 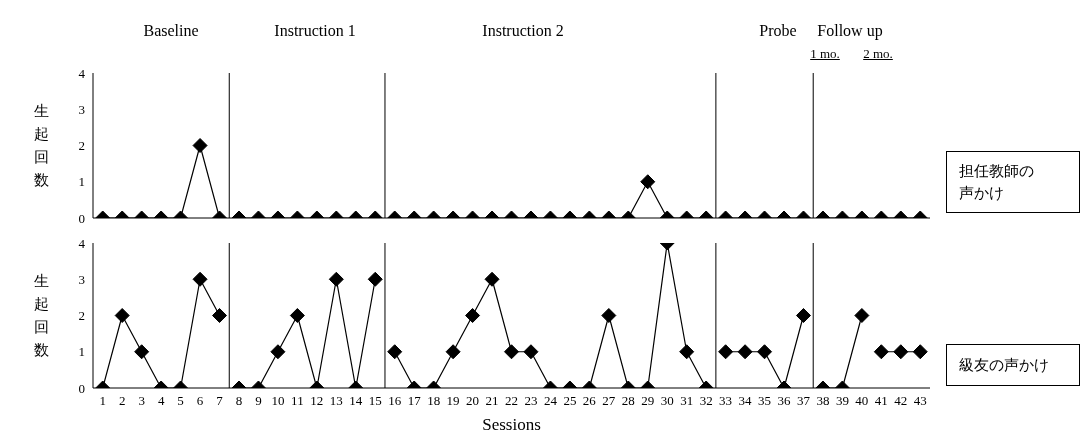 What do you see at coordinates (1013, 365) in the screenshot?
I see `text: 級友の声かけ` at bounding box center [1013, 365].